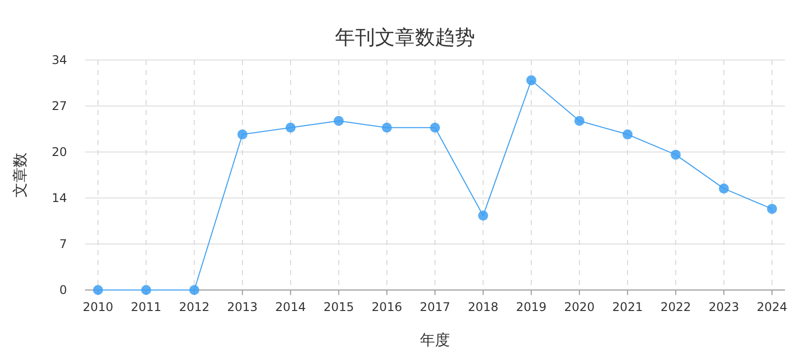 The image size is (810, 360). I want to click on y-tick-label: 27, so click(59, 106).